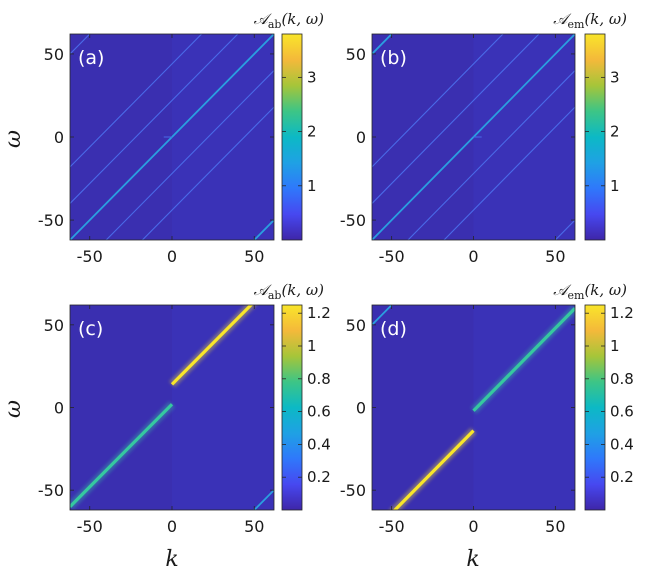 This screenshot has height=573, width=665. I want to click on panel-label: (b), so click(393, 58).